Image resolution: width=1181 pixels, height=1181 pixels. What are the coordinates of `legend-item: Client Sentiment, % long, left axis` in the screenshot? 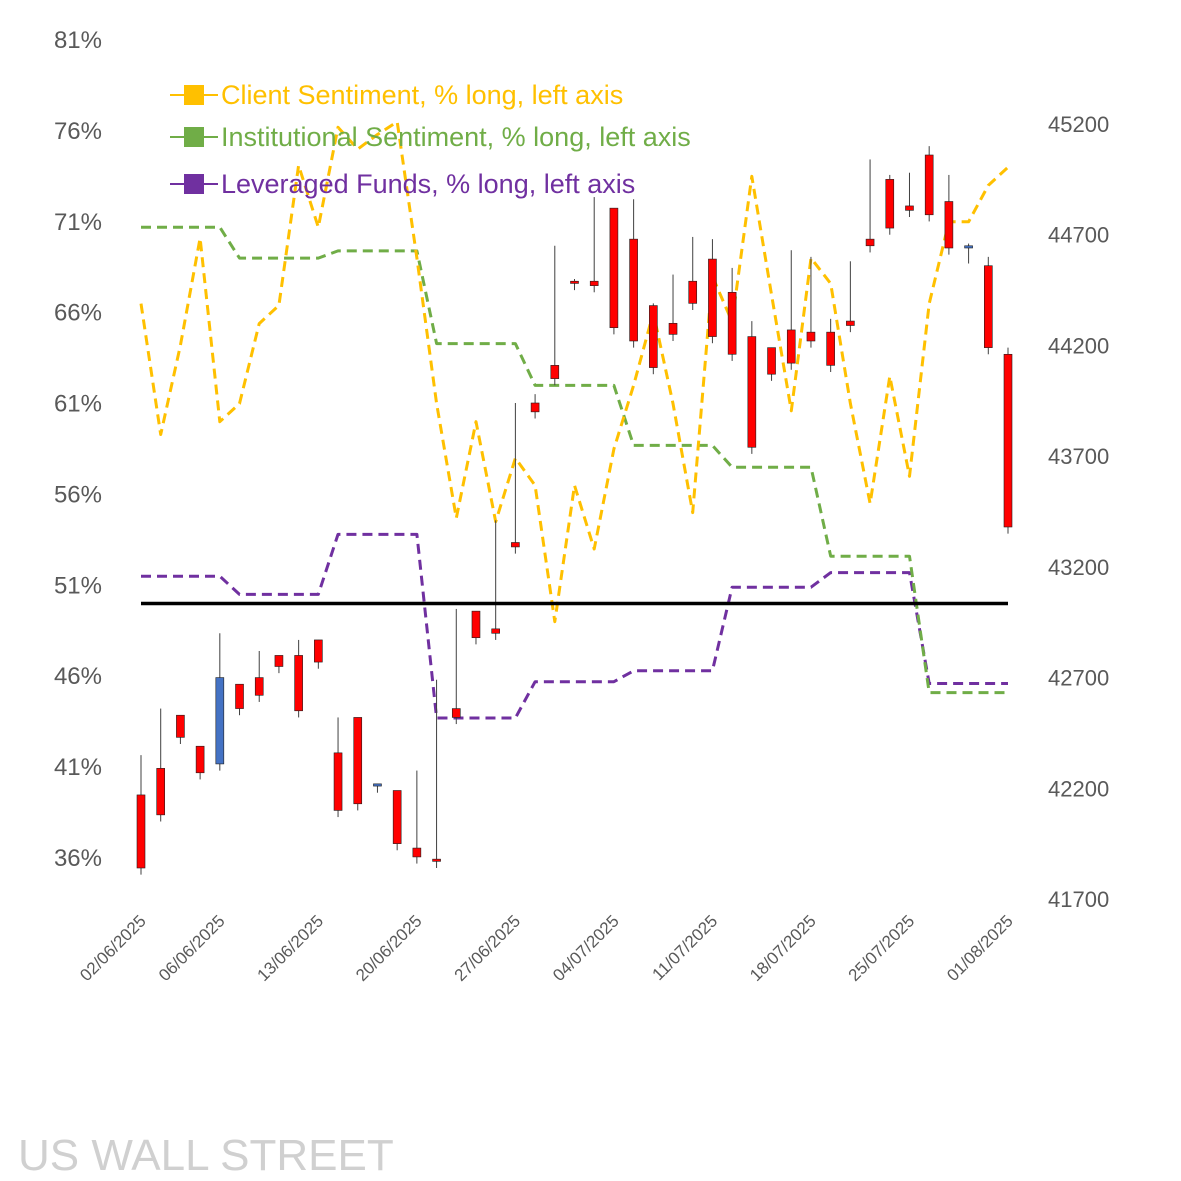 It's located at (396, 95).